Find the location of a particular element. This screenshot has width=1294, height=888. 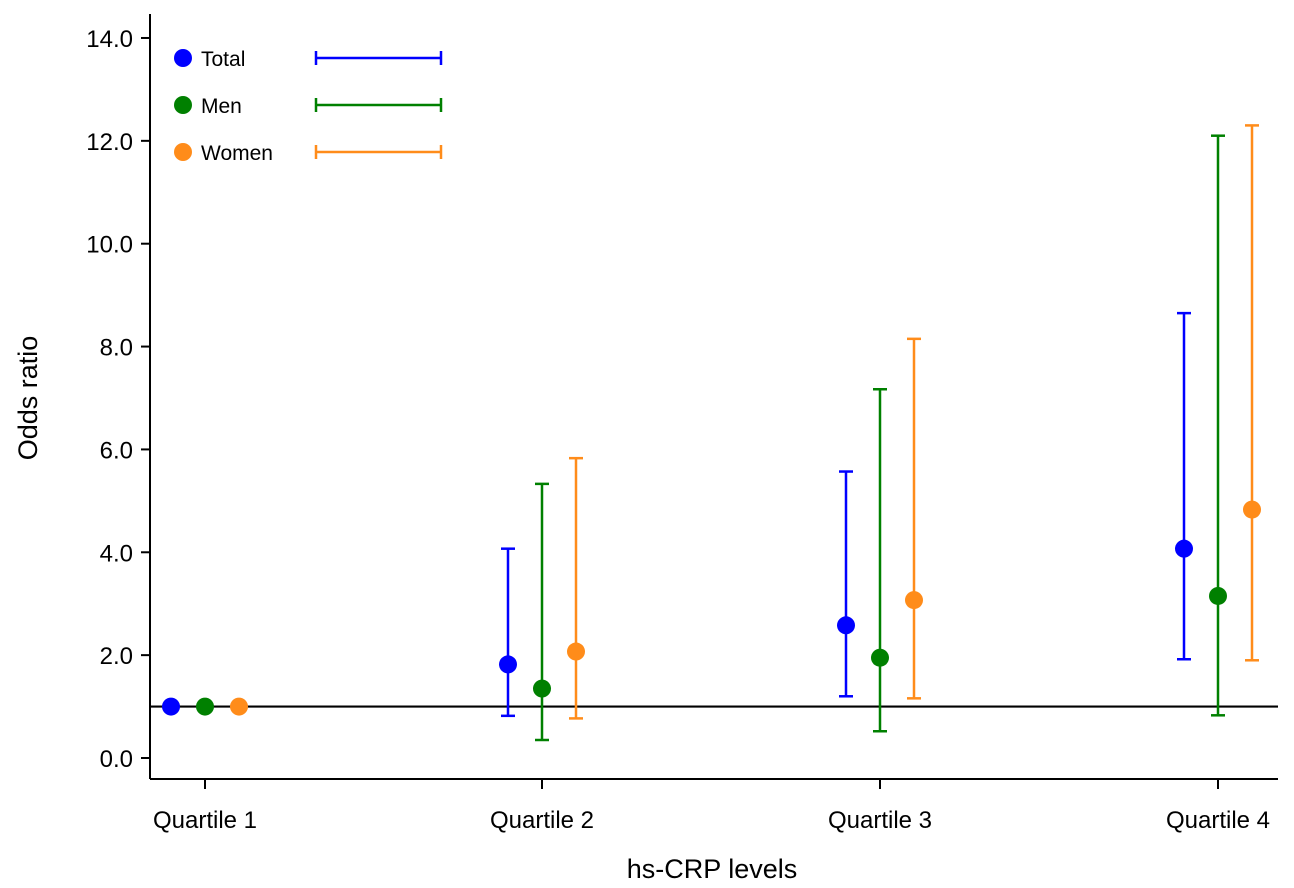

y-tick-label: 12.0 is located at coordinates (109, 142).